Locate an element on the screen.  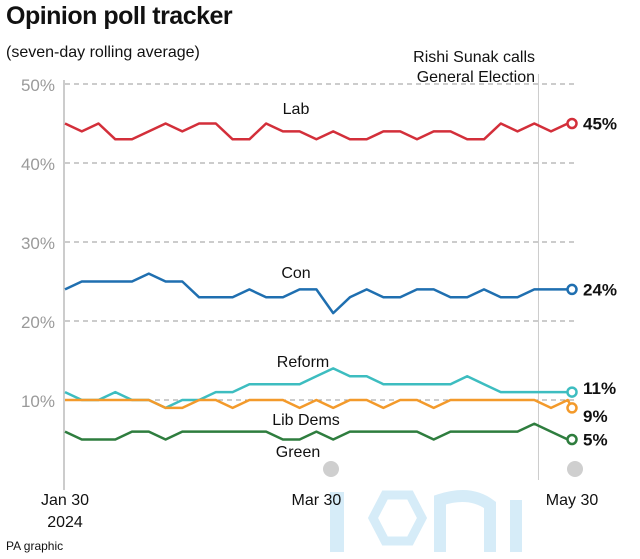
end-point-con is located at coordinates (572, 289).